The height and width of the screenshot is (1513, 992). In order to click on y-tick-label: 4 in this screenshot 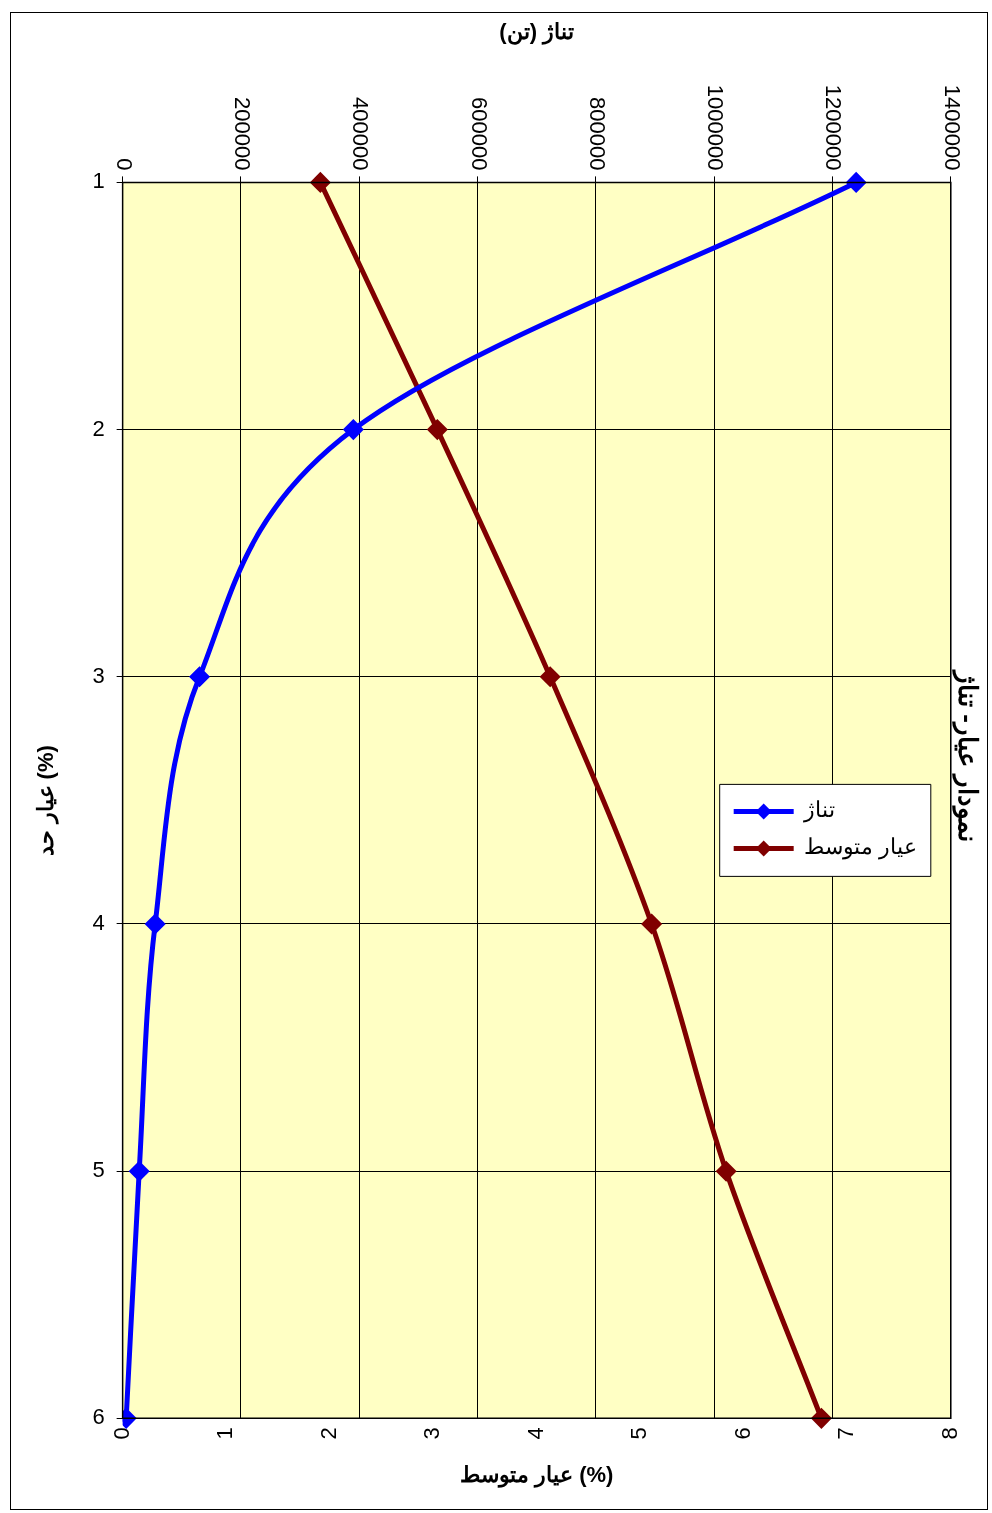, I will do `click(98, 923)`.